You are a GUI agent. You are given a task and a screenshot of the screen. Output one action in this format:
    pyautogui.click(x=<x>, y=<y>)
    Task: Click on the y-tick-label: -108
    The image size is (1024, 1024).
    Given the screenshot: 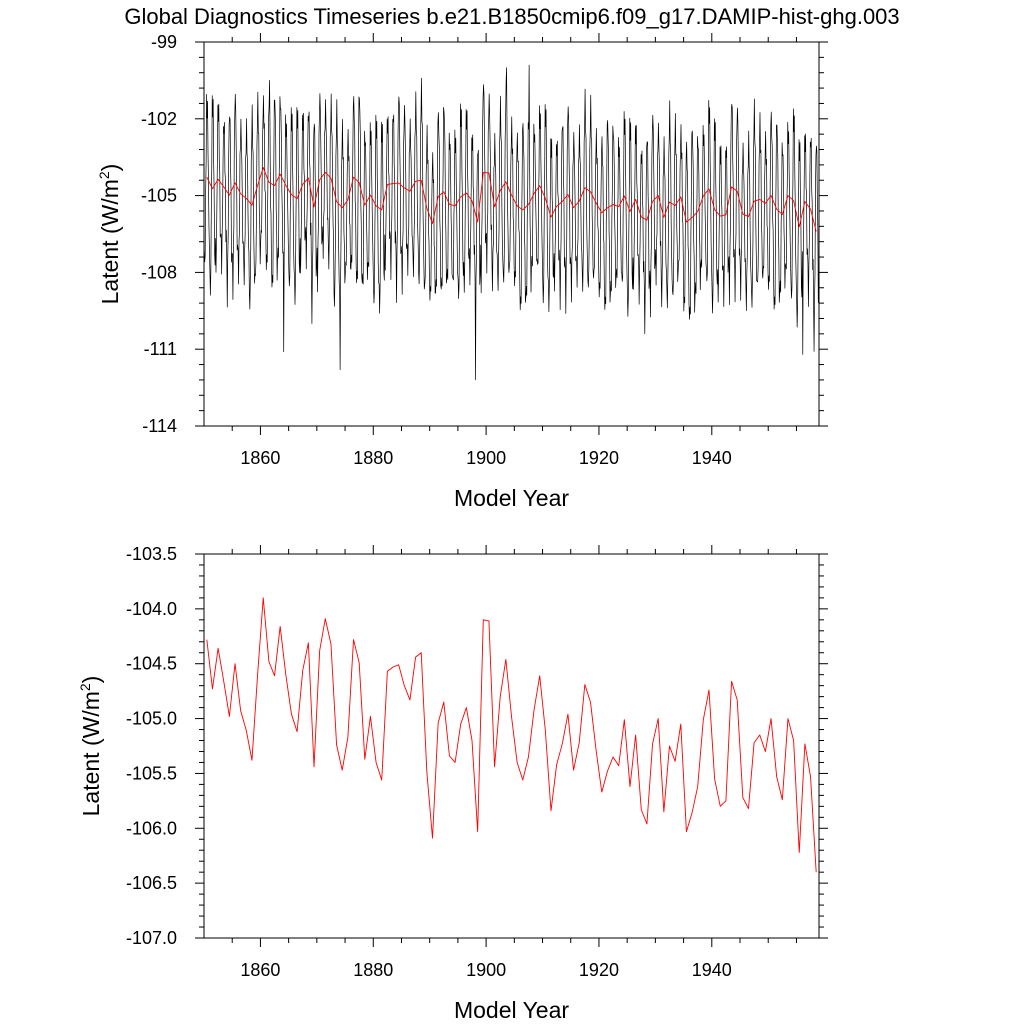 What is the action you would take?
    pyautogui.click(x=159, y=272)
    